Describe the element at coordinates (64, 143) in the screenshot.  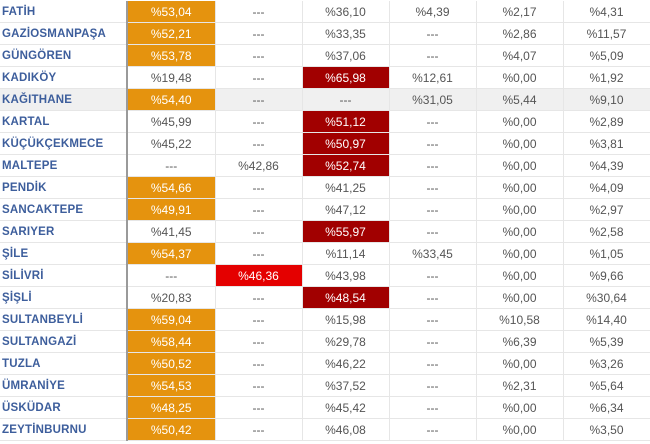
I see `district-name-link: KÜÇÜKÇEKMECE` at that location.